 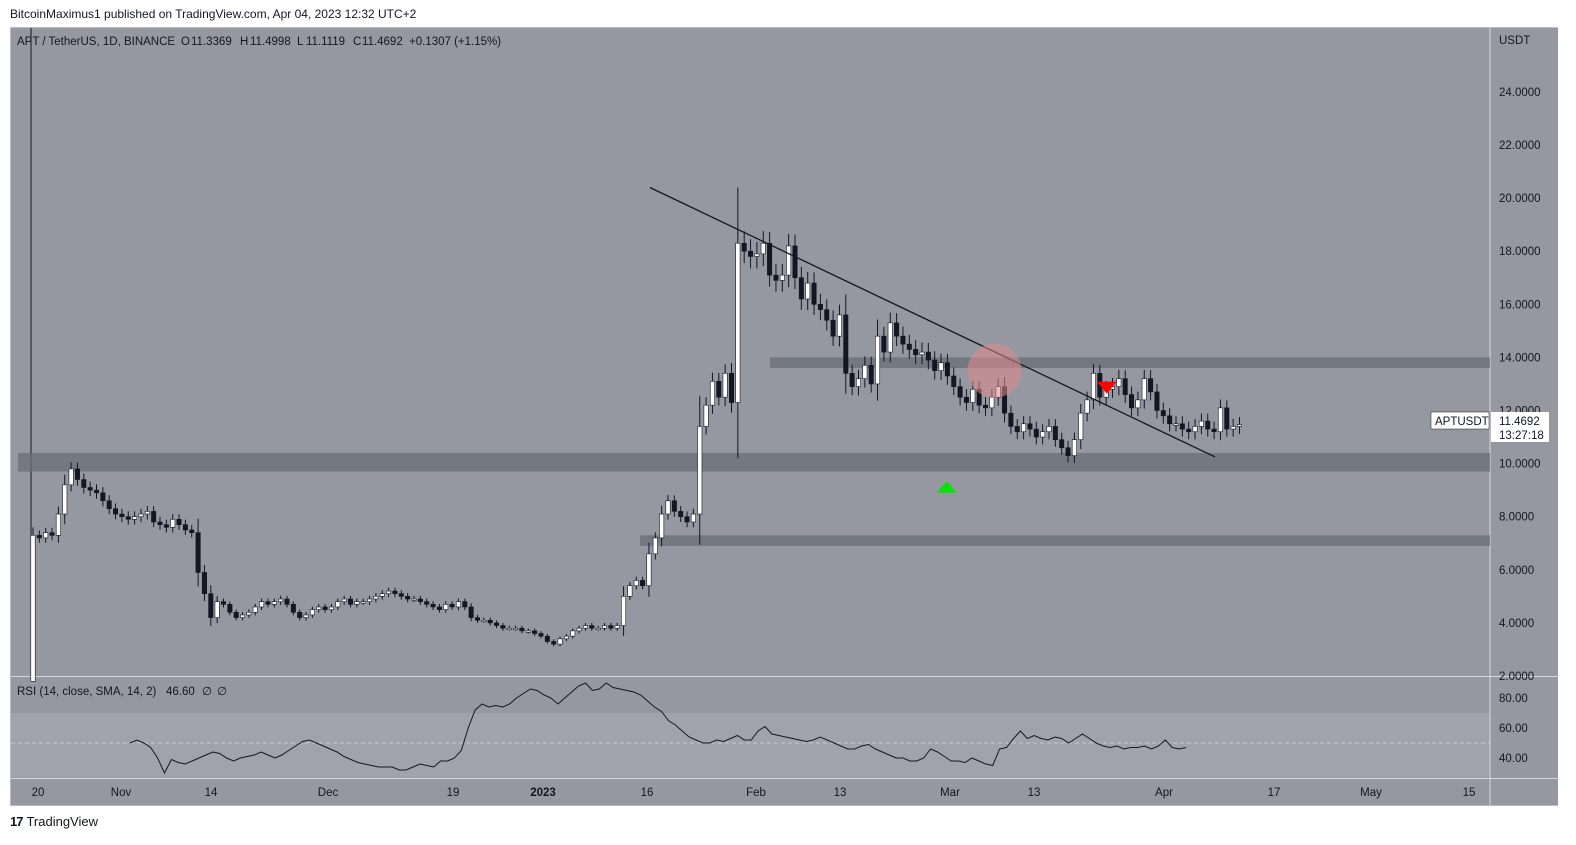 I want to click on price-tick-label: 22.0000, so click(x=1520, y=146).